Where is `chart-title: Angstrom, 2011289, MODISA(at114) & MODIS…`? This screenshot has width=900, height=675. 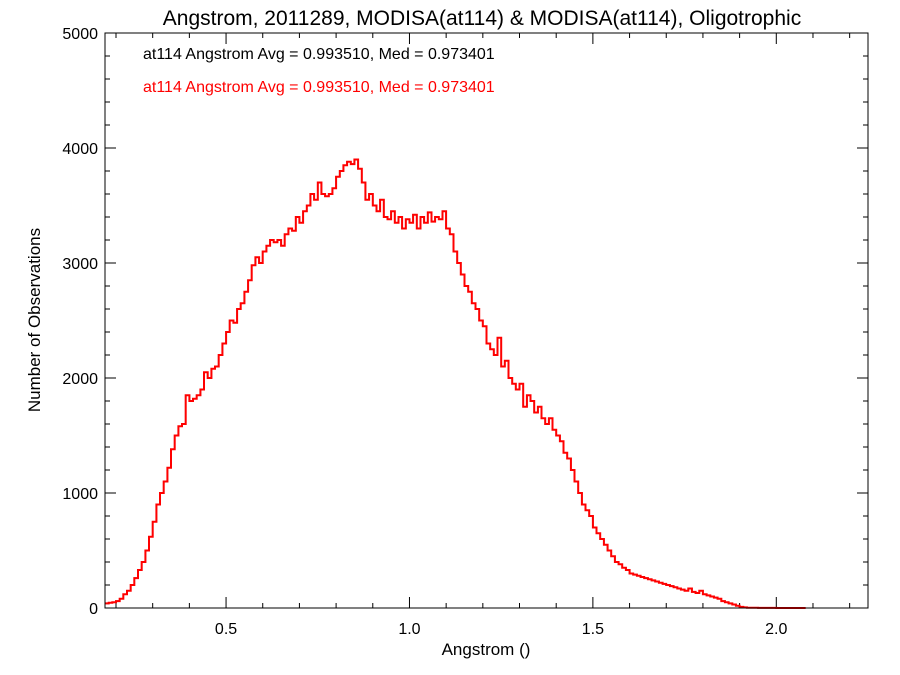
chart-title: Angstrom, 2011289, MODISA(at114) & MODIS… is located at coordinates (482, 18).